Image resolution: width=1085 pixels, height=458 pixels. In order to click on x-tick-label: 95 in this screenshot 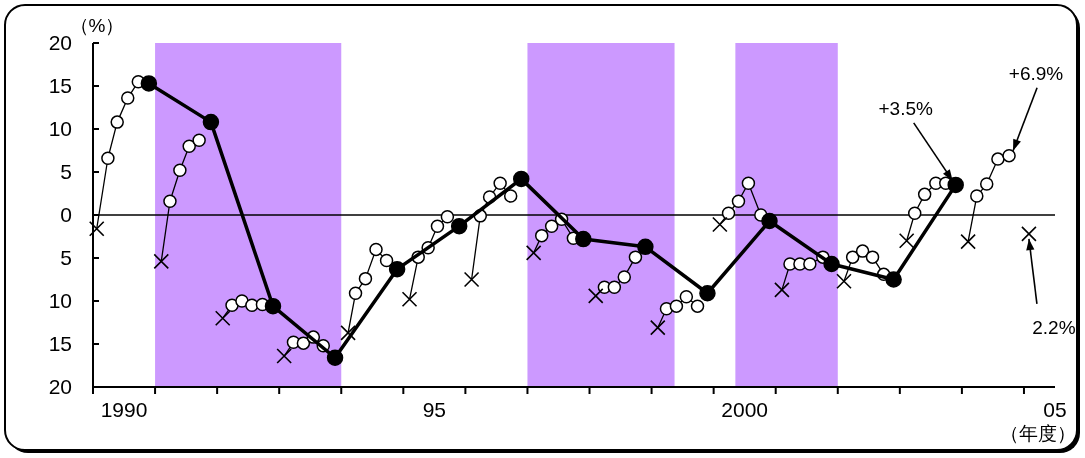, I will do `click(434, 409)`.